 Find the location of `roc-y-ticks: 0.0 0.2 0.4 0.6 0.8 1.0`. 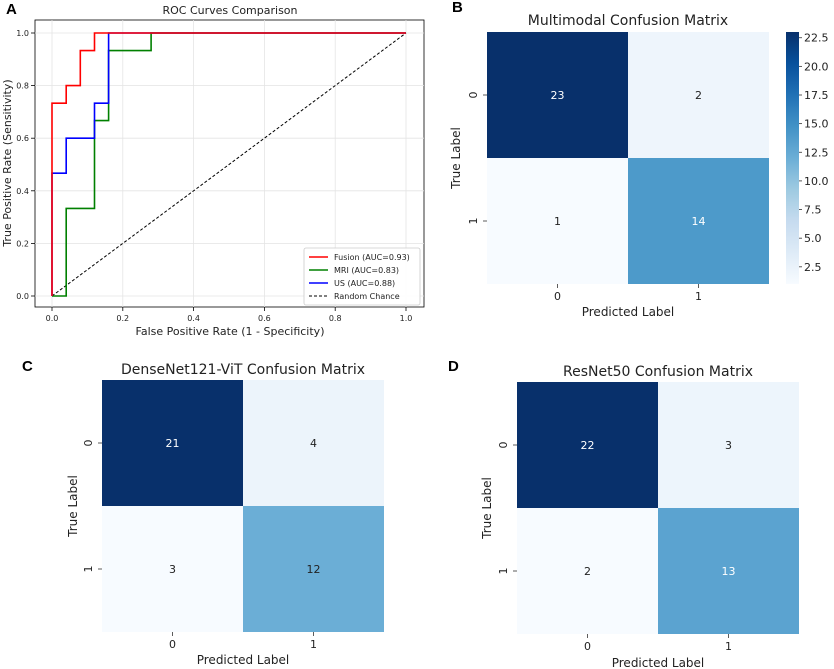

roc-y-ticks: 0.0 0.2 0.4 0.6 0.8 1.0 is located at coordinates (25, 165).